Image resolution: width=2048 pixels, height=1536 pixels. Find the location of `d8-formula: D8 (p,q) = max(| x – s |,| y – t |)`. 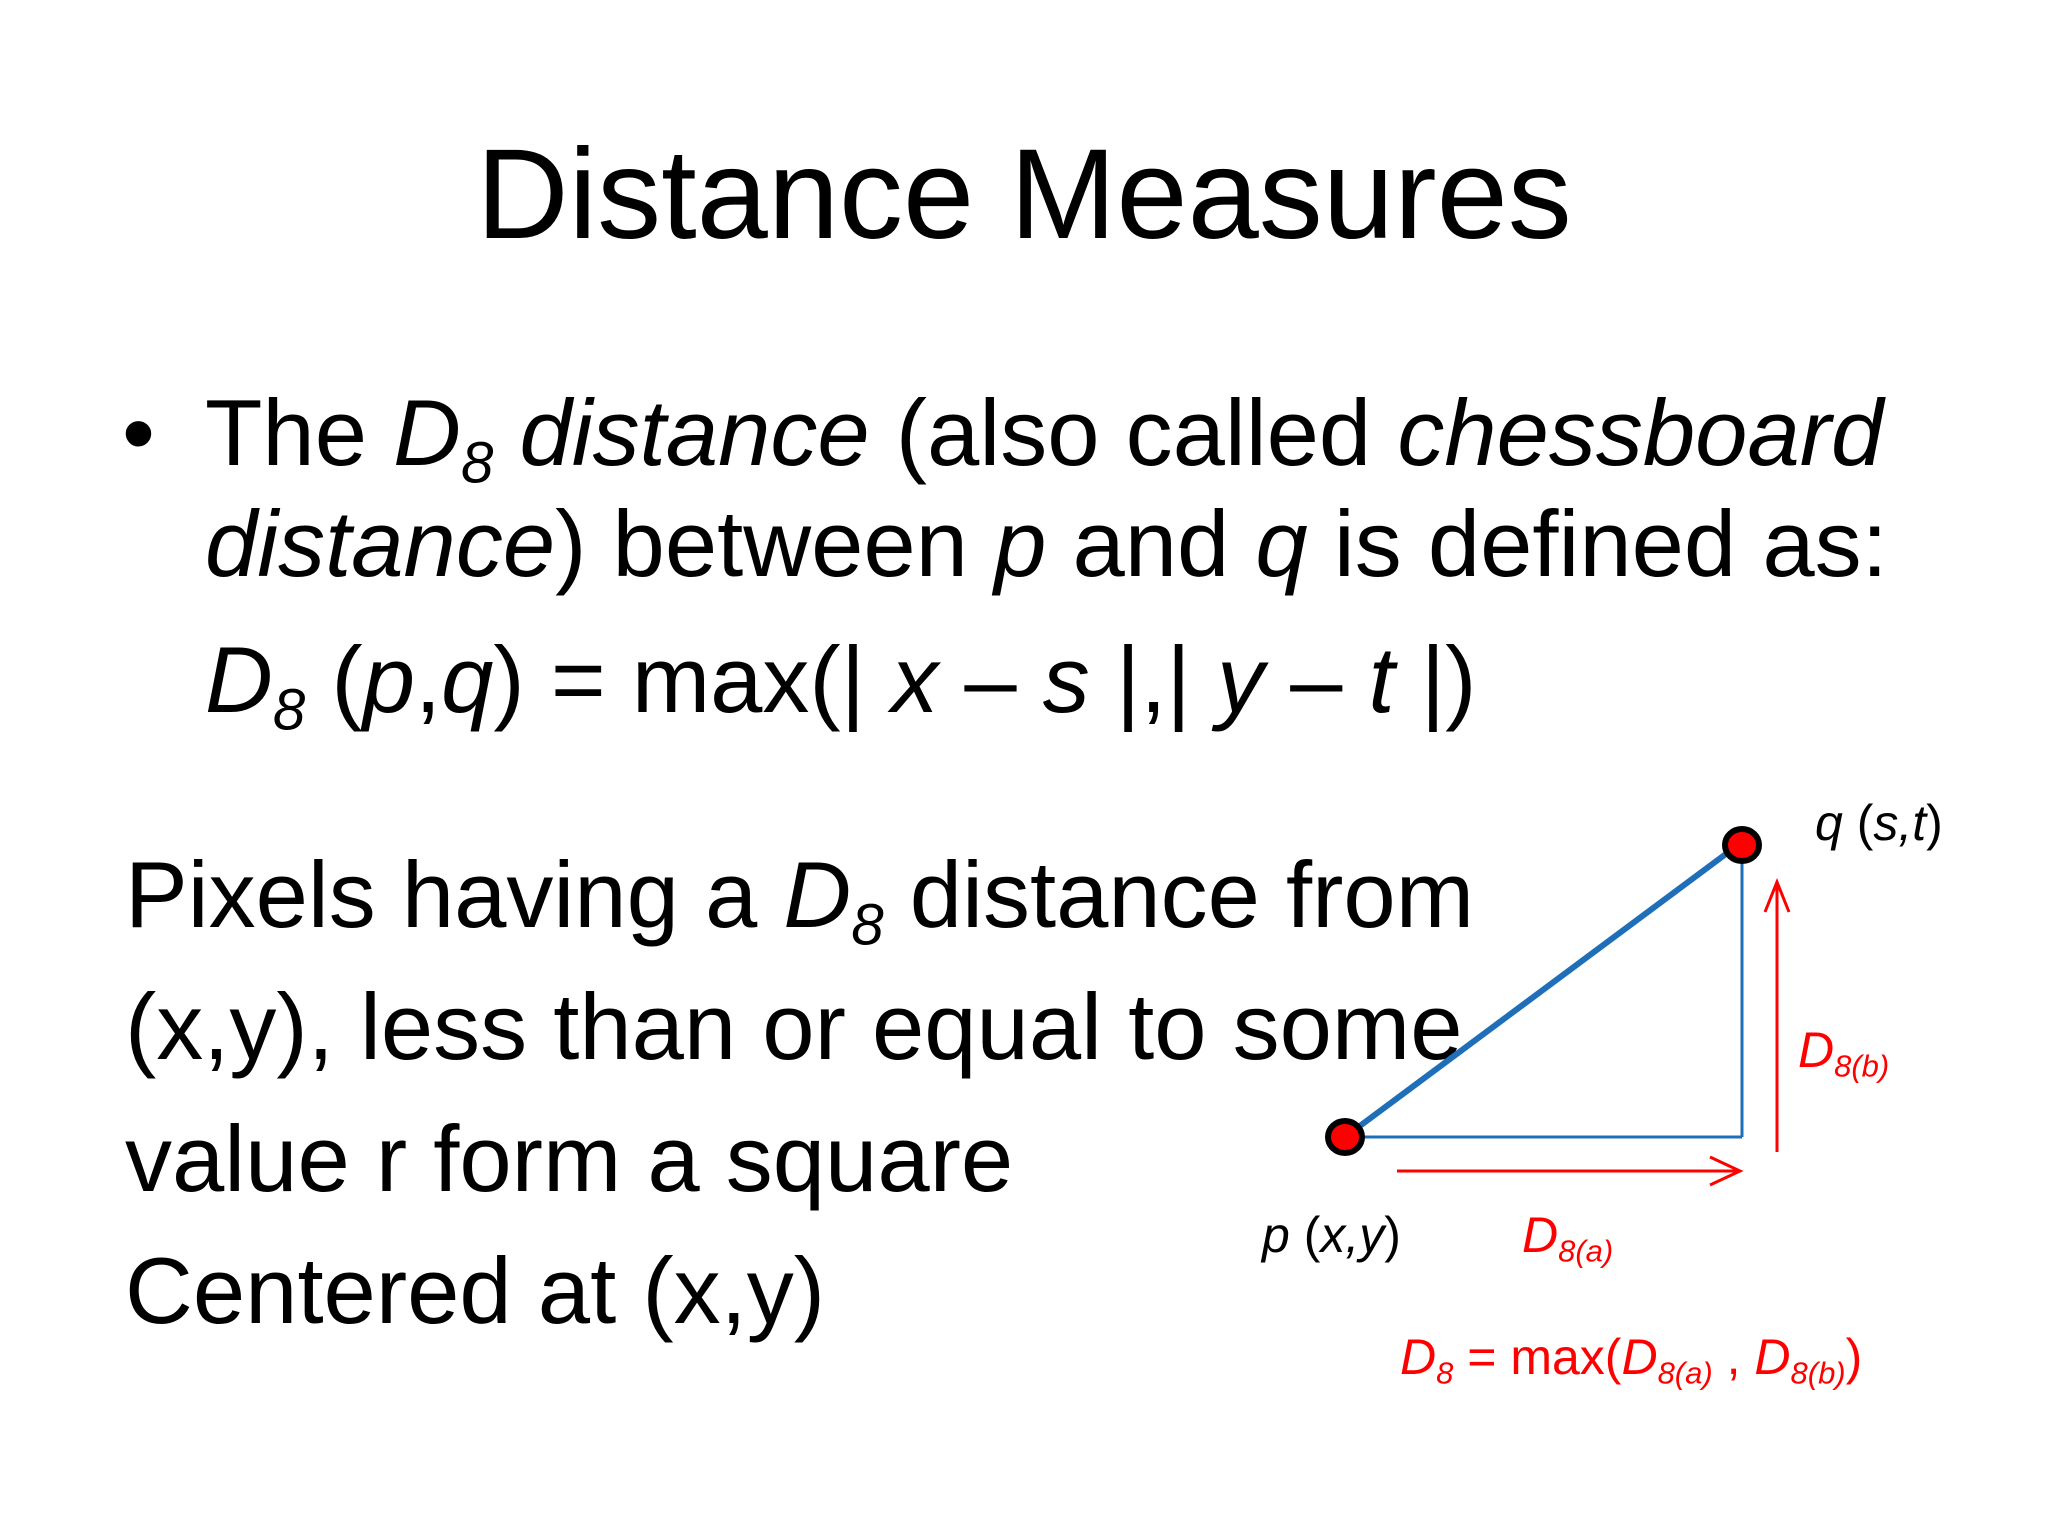

d8-formula: D8 (p,q) = max(| x – s |,| y – t |) is located at coordinates (841, 682).